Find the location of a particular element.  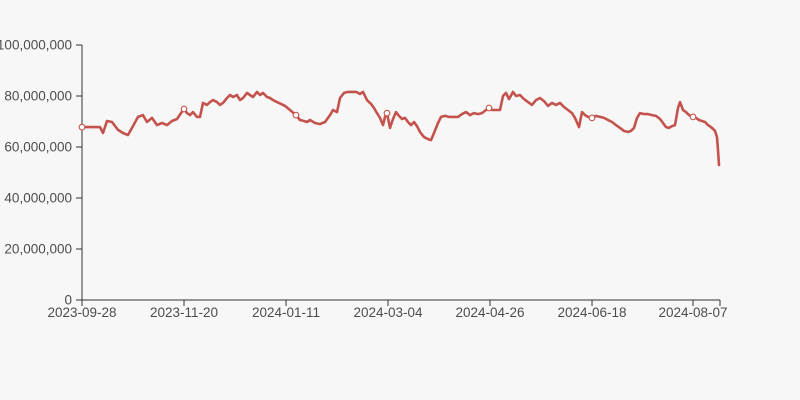

x-axis-tick-label: 2024-06-18 is located at coordinates (591, 312).